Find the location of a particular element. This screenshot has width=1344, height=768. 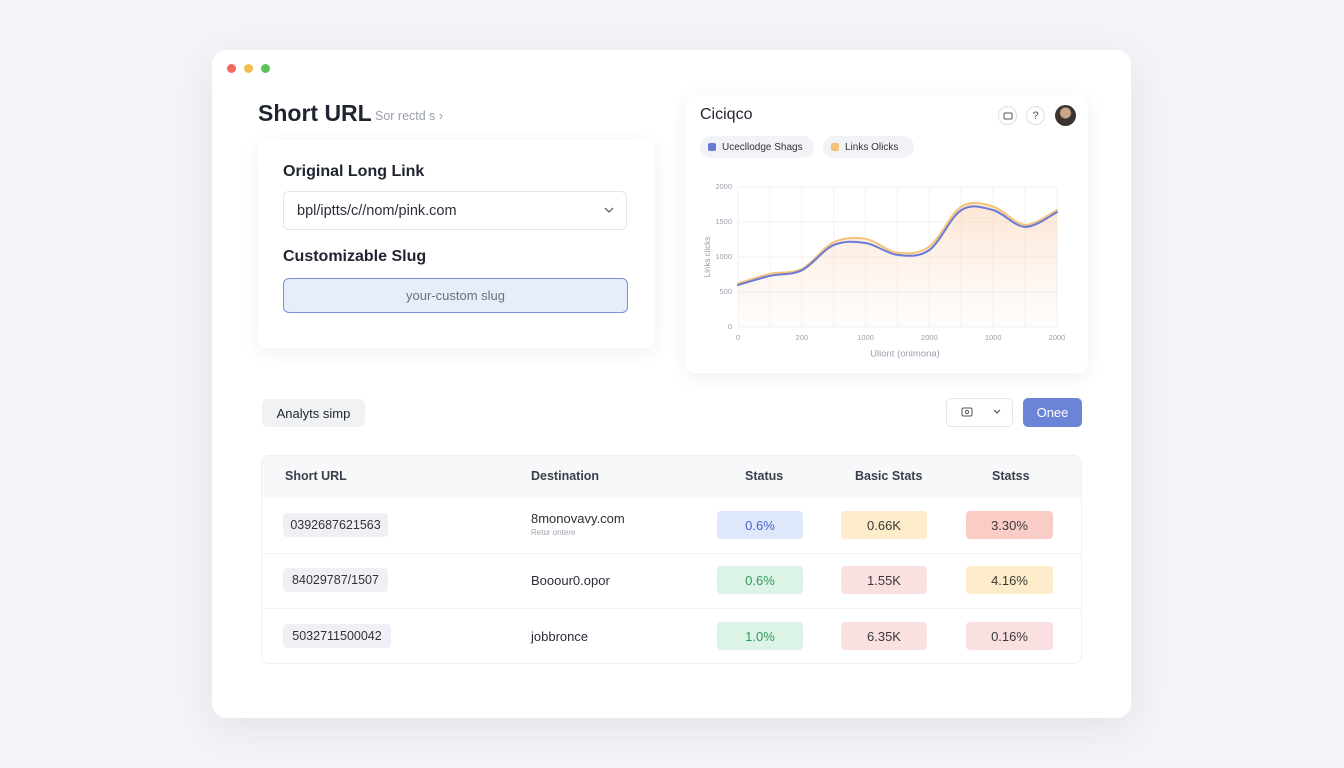

short-url: 5032711500042 is located at coordinates (337, 636).